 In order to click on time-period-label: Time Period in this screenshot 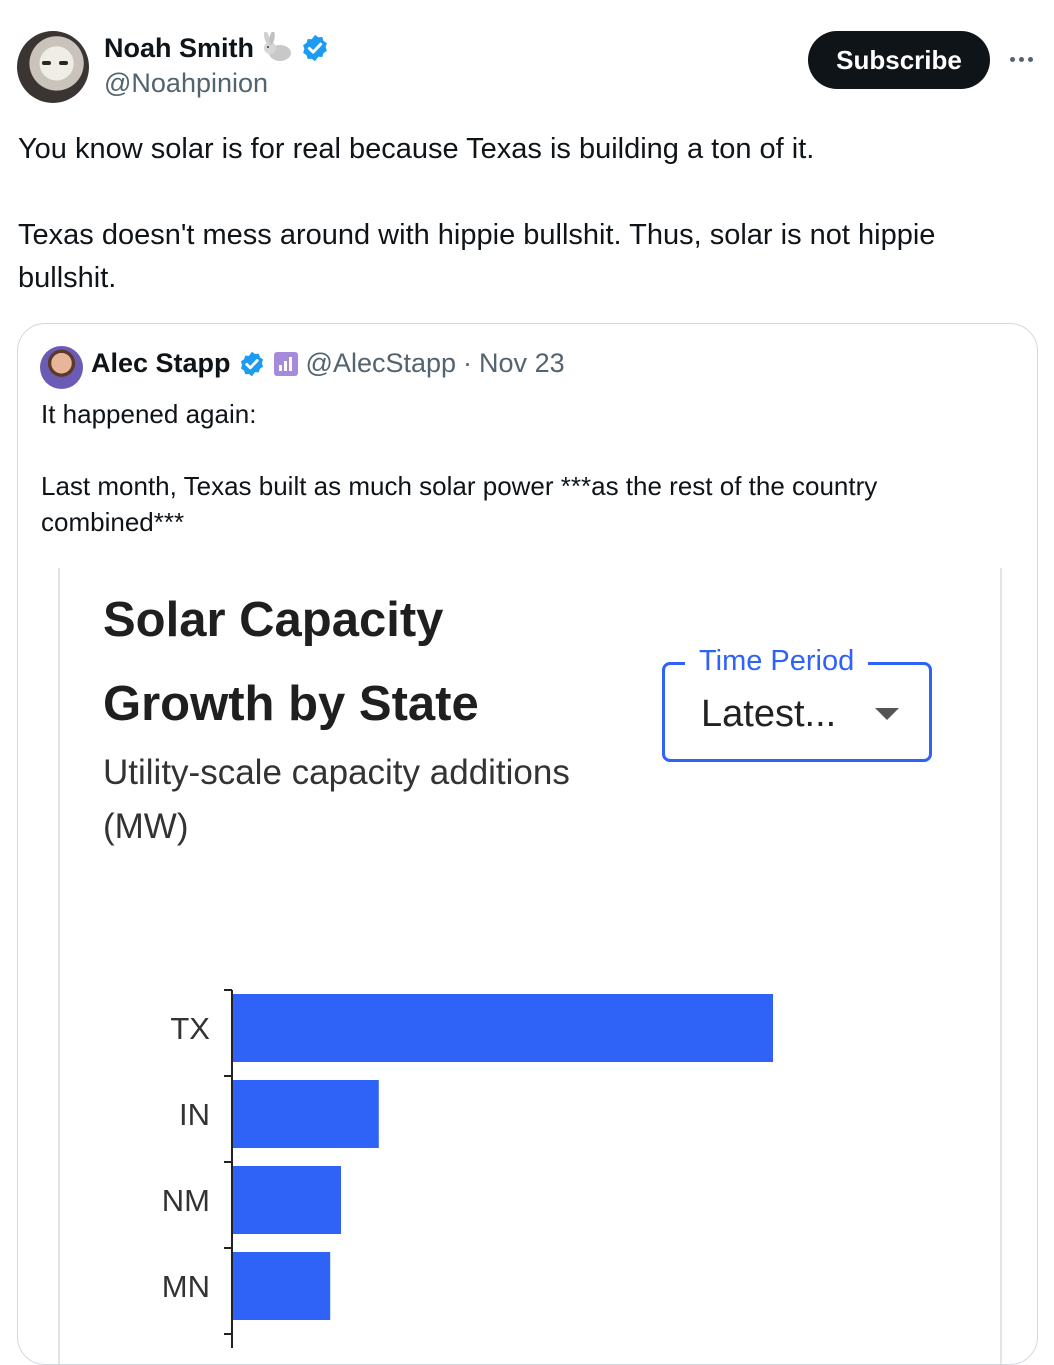, I will do `click(777, 661)`.